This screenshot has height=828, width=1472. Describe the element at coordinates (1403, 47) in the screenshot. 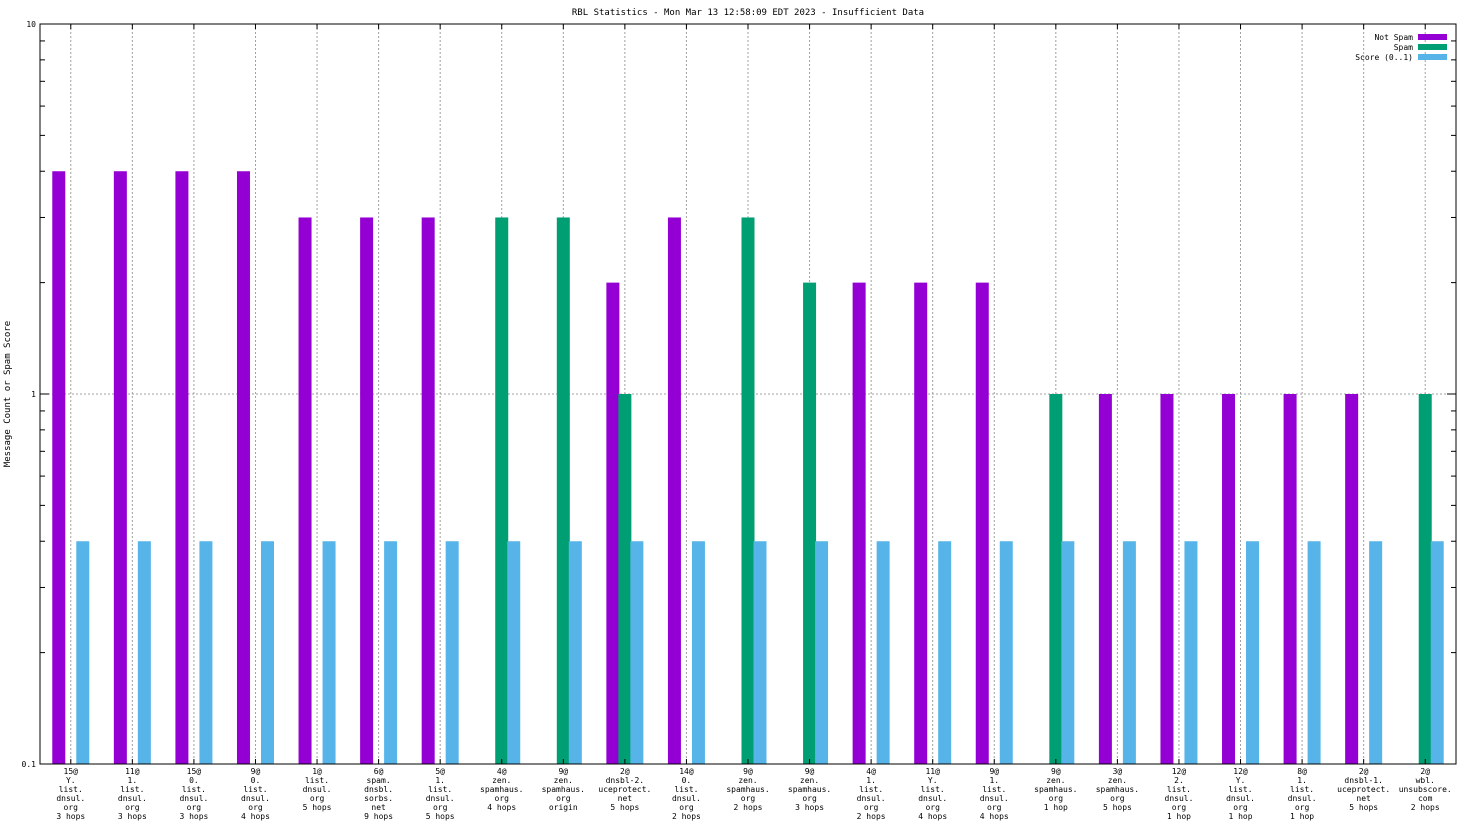

I see `legend-label: Spam` at that location.